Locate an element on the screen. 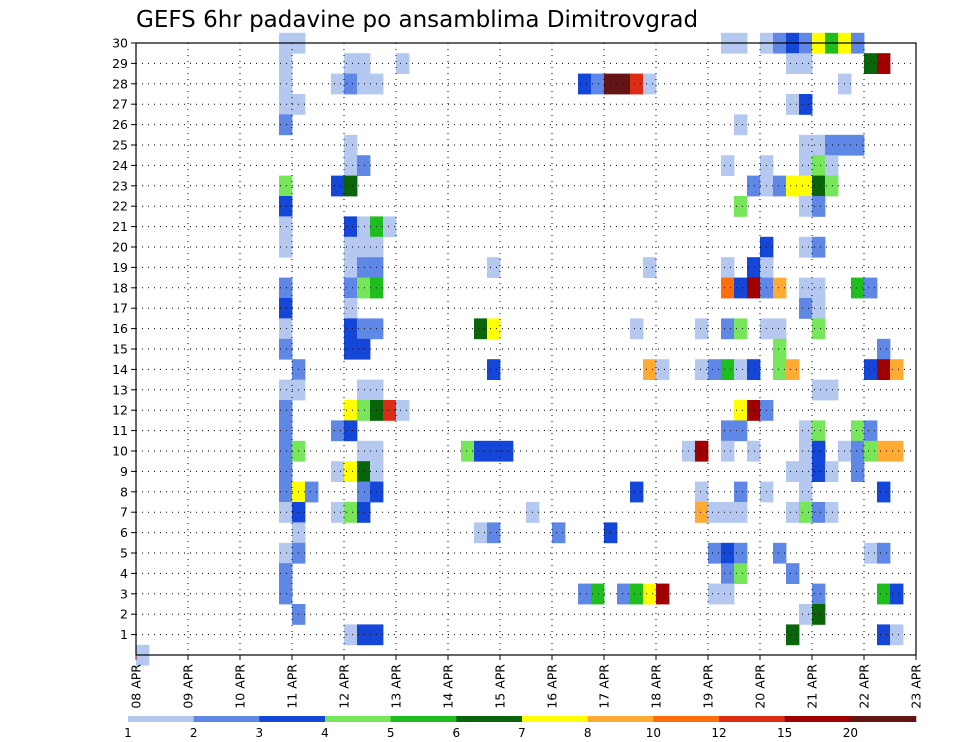  y-tick-label: 7 is located at coordinates (124, 512).